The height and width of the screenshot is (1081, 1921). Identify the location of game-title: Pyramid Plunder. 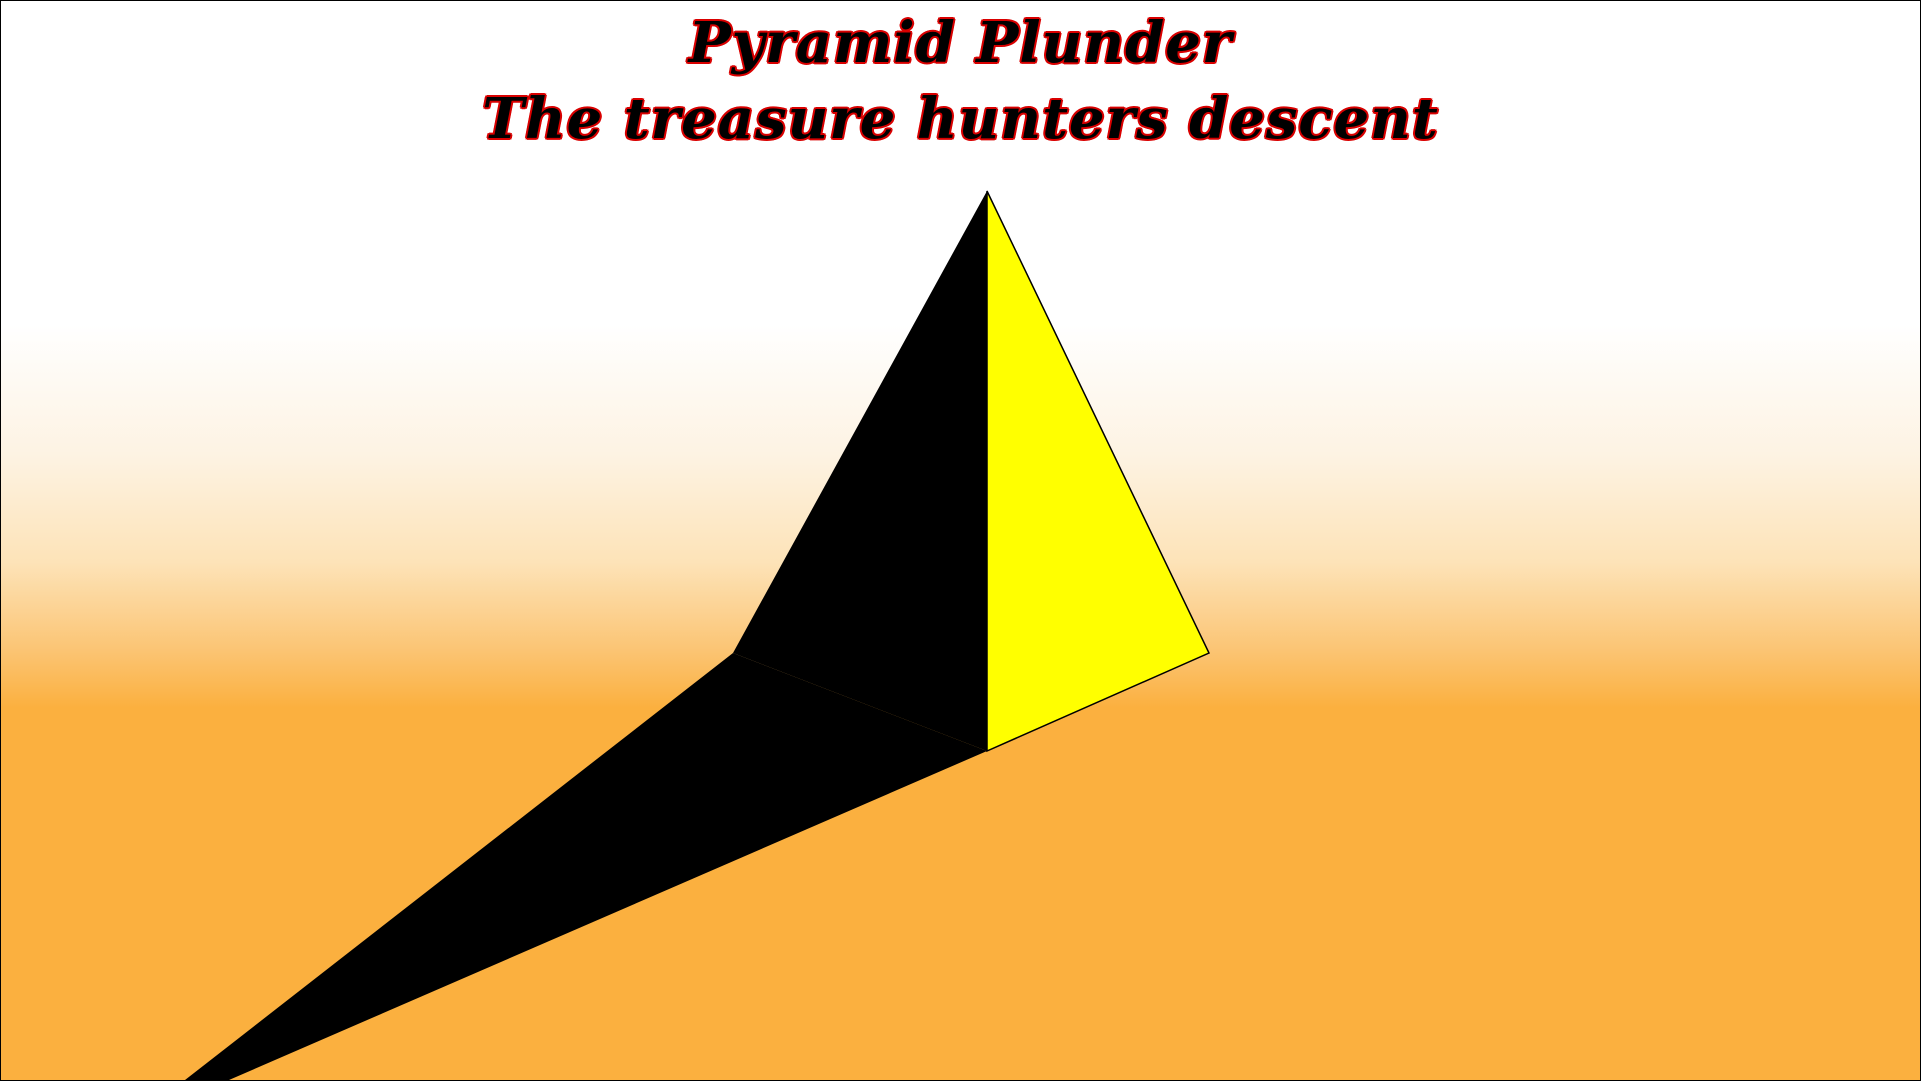
(960, 43).